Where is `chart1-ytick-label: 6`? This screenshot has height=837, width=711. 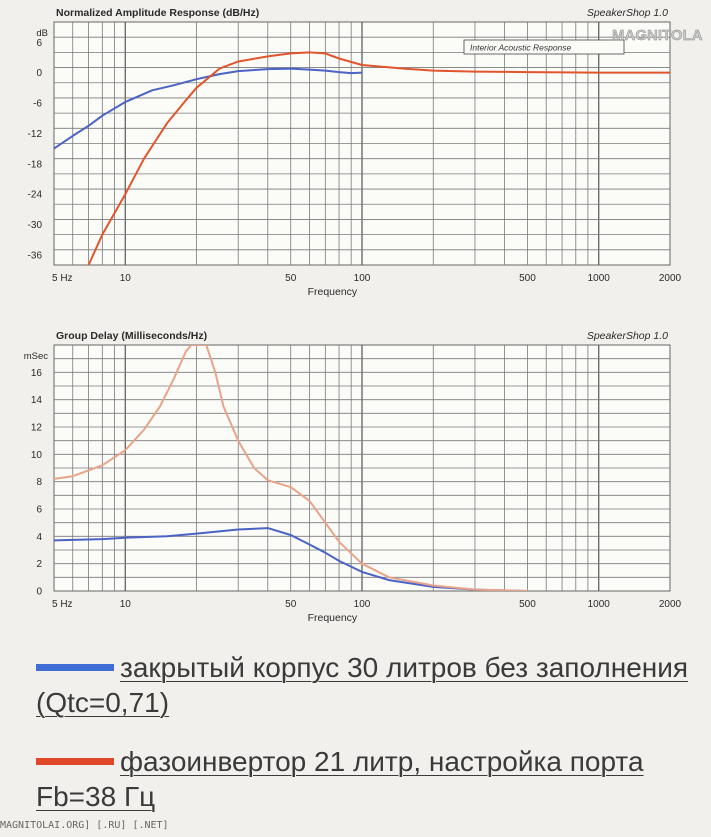 chart1-ytick-label: 6 is located at coordinates (39, 43).